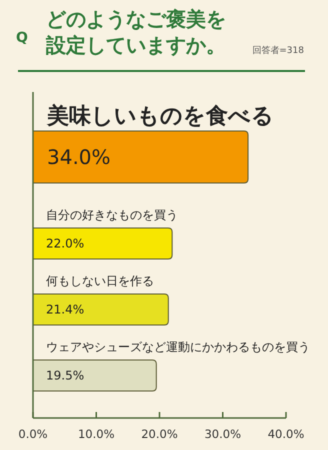 The width and height of the screenshot is (328, 450). What do you see at coordinates (112, 215) in the screenshot?
I see `y-tick-label: 自分の好きなものを買う` at bounding box center [112, 215].